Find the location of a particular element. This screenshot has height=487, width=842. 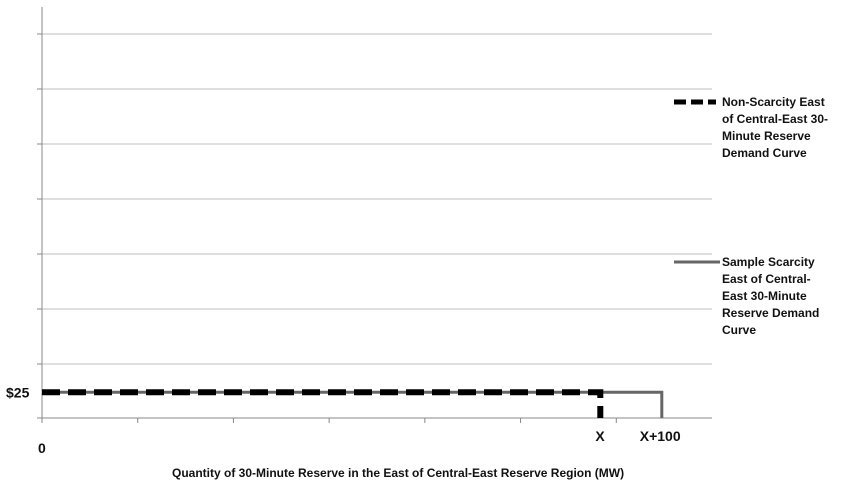

legend-label-line: Reserve Demand is located at coordinates (770, 313).